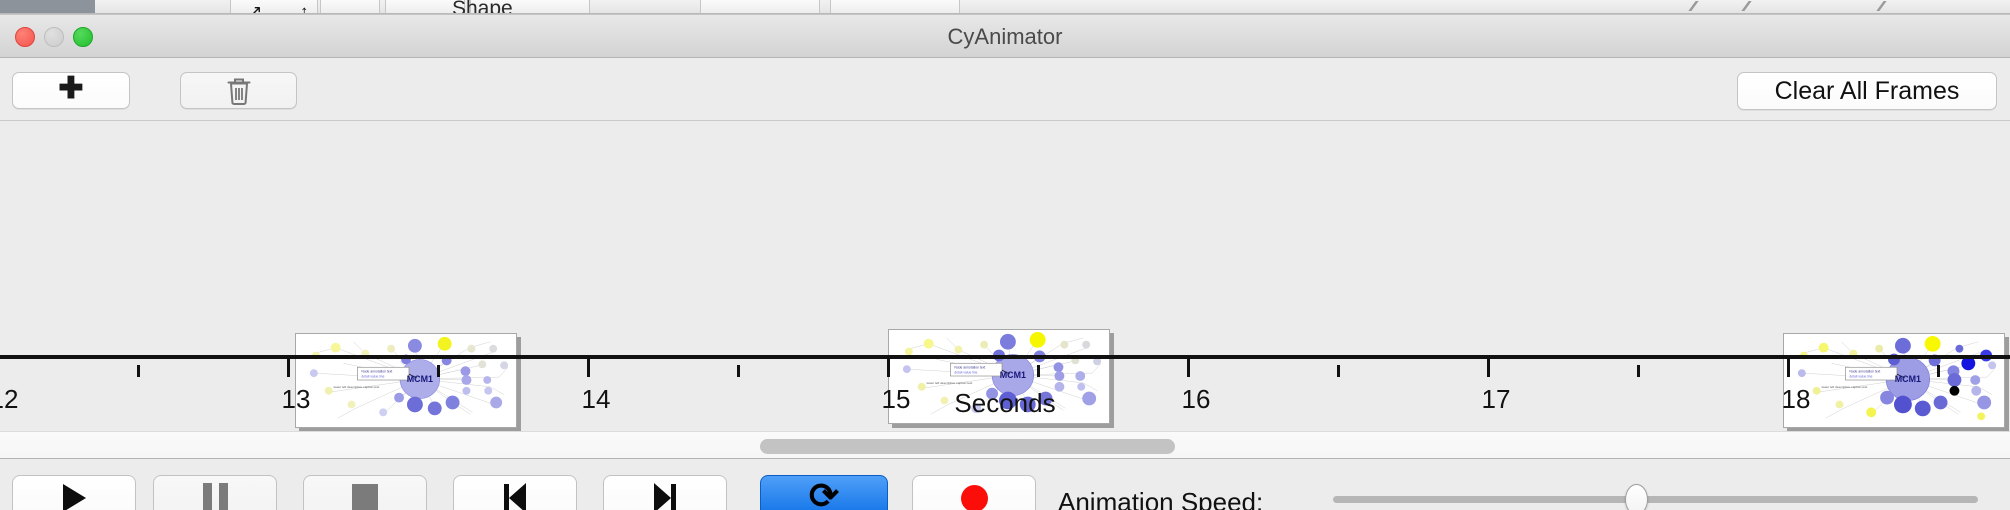 This screenshot has width=2010, height=510. What do you see at coordinates (974, 497) in the screenshot?
I see `record-icon` at bounding box center [974, 497].